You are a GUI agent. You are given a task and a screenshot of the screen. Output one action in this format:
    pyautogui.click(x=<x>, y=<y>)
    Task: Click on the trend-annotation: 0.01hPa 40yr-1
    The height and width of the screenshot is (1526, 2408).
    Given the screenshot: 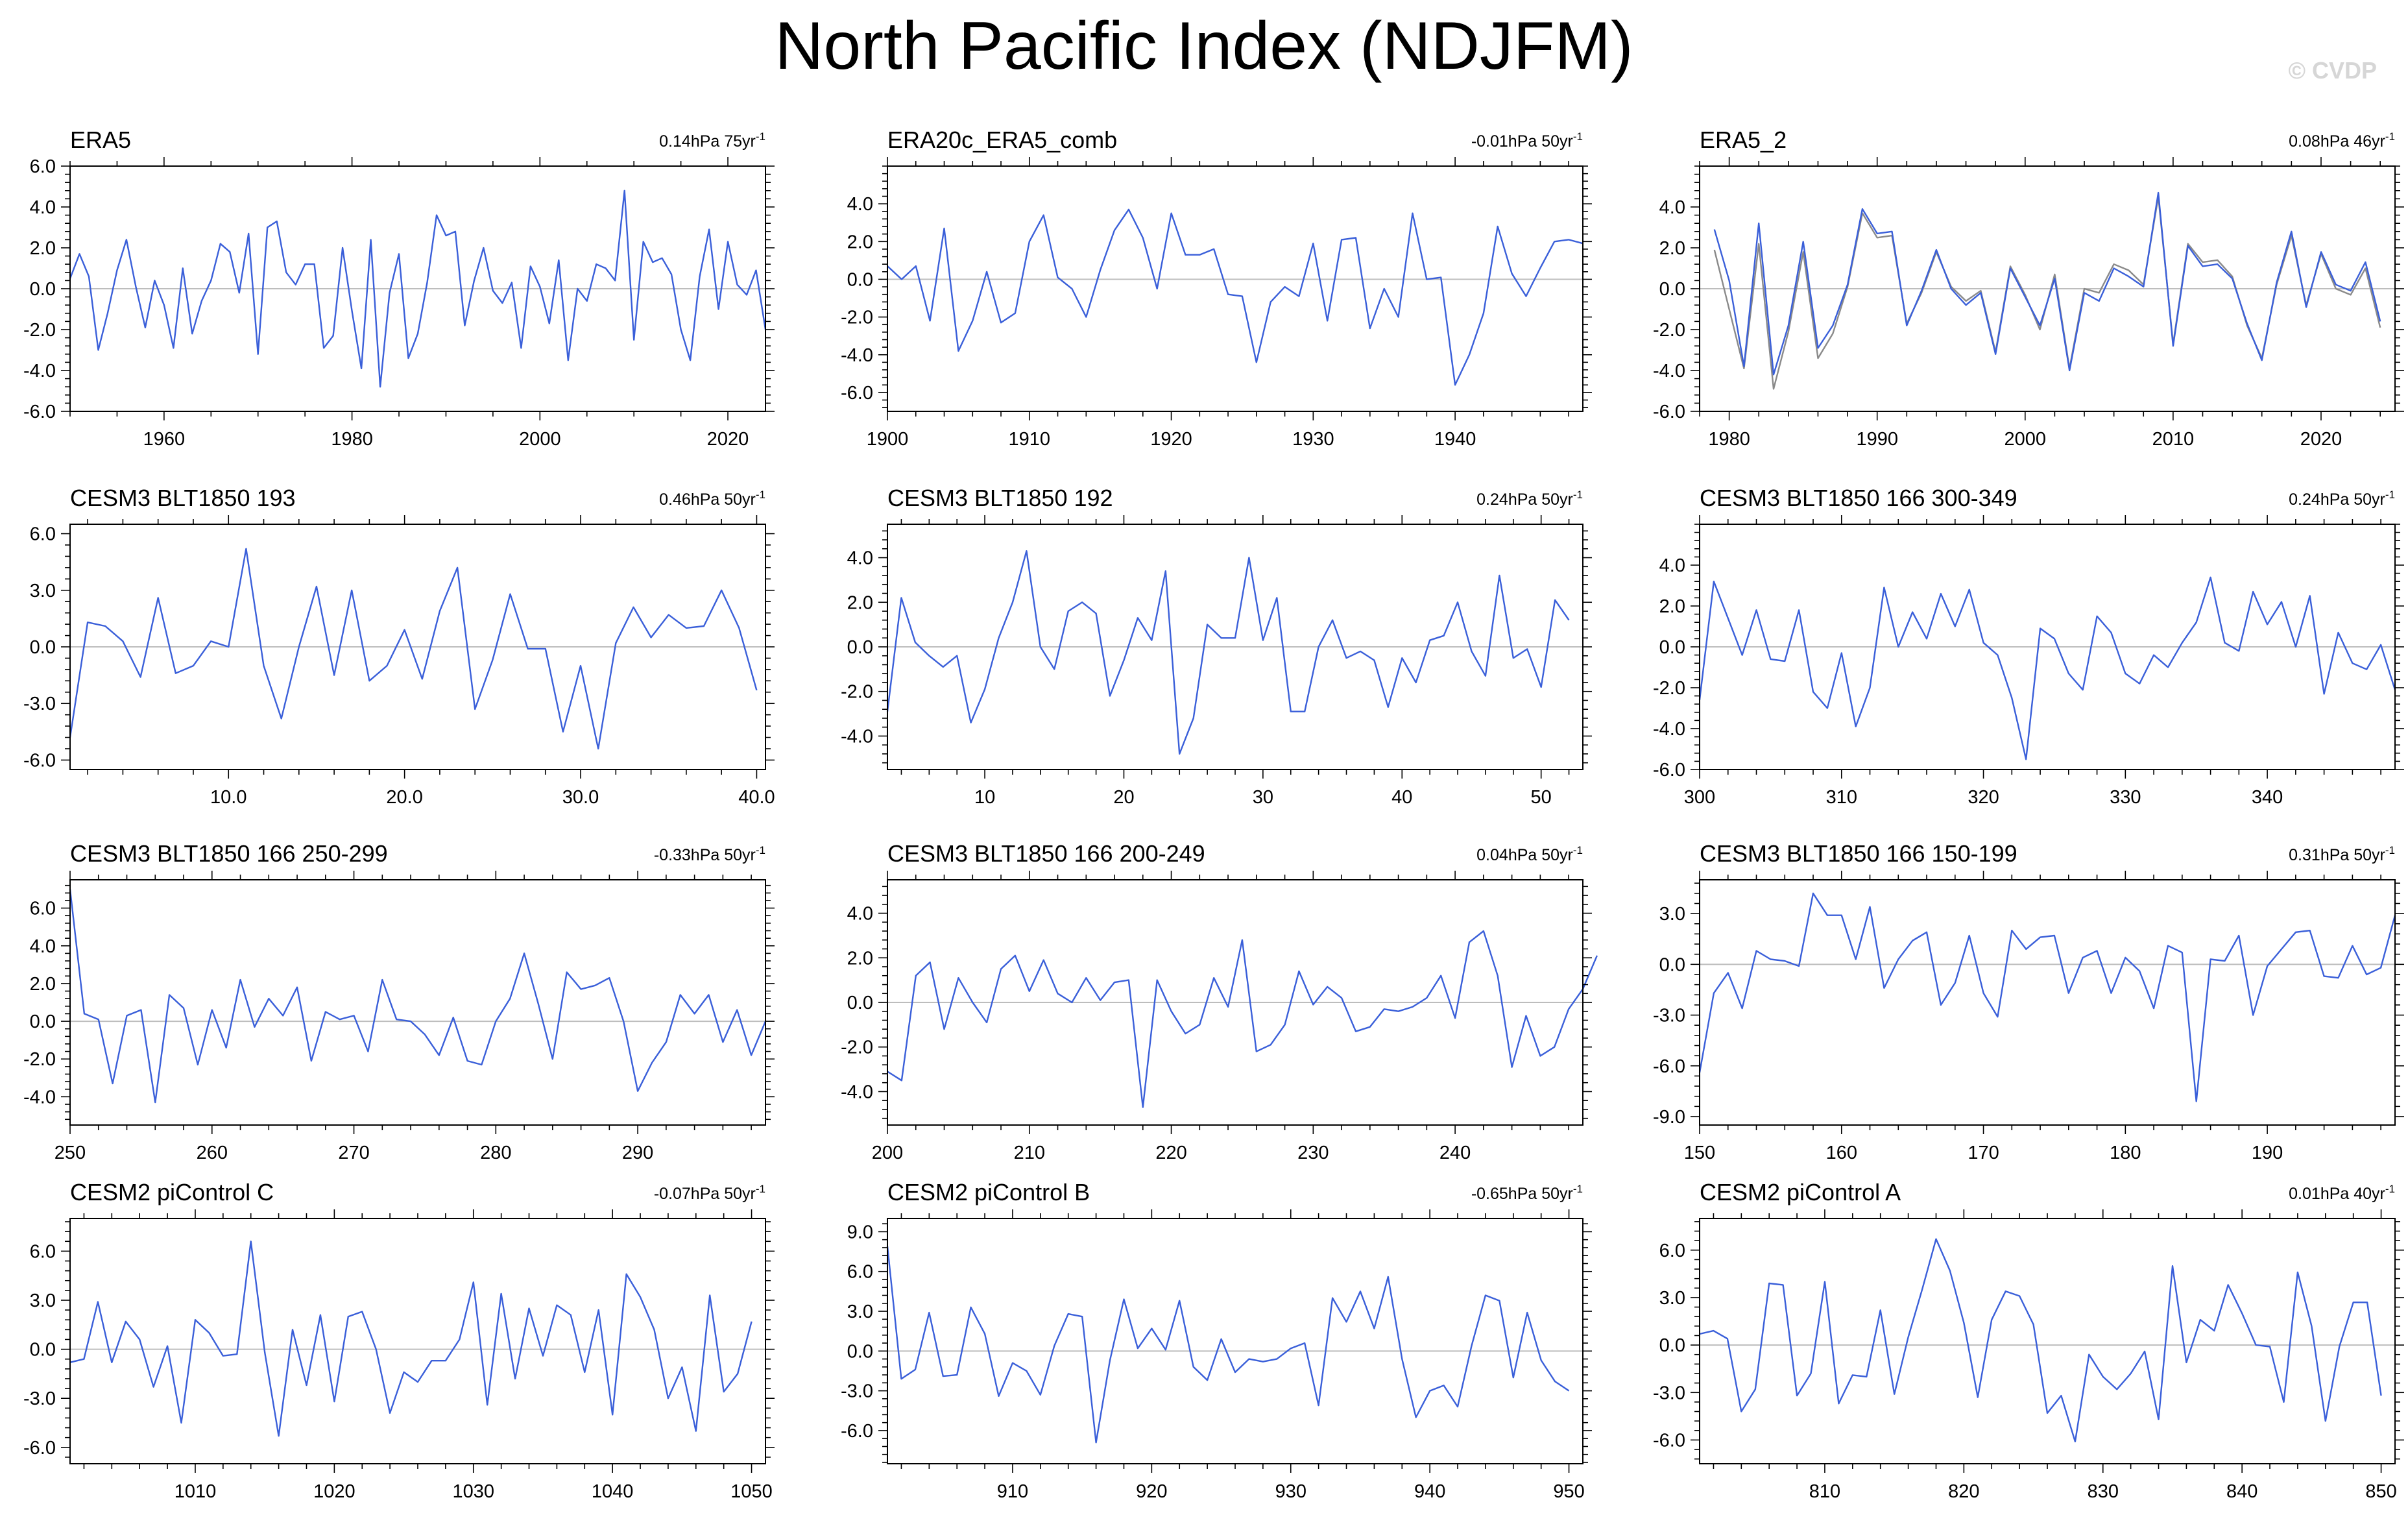 What is the action you would take?
    pyautogui.click(x=2342, y=1193)
    